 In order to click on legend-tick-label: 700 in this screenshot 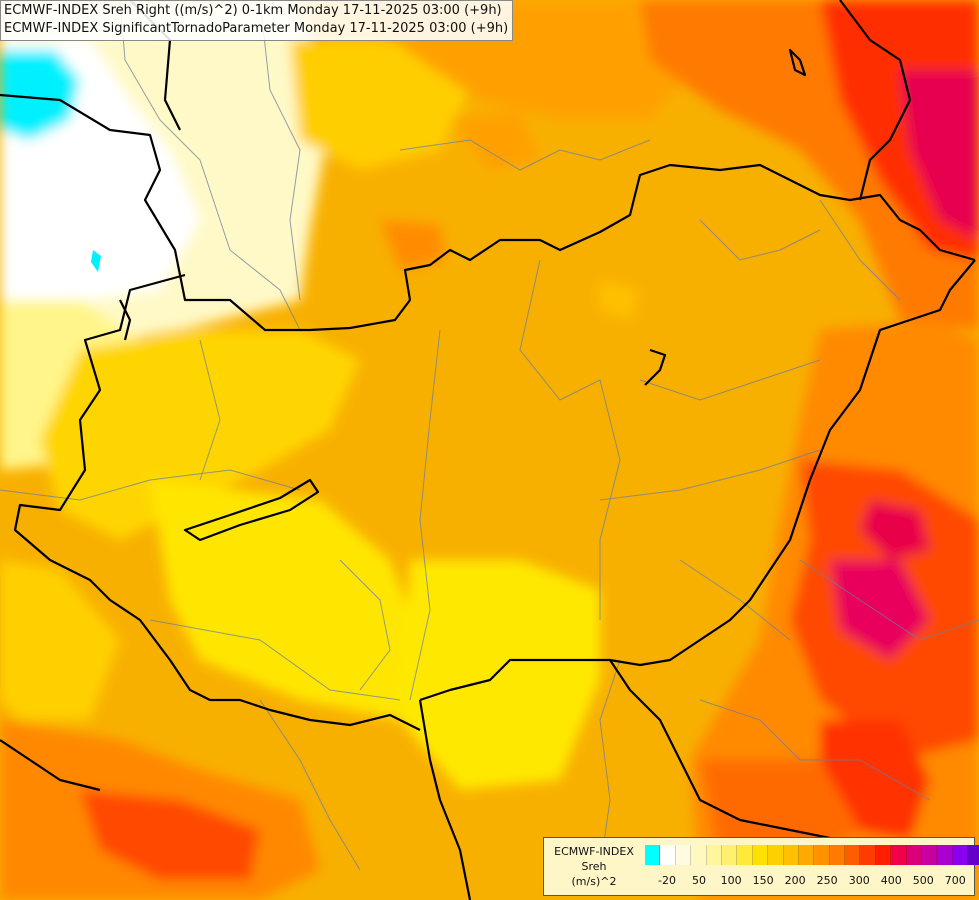, I will do `click(955, 880)`.